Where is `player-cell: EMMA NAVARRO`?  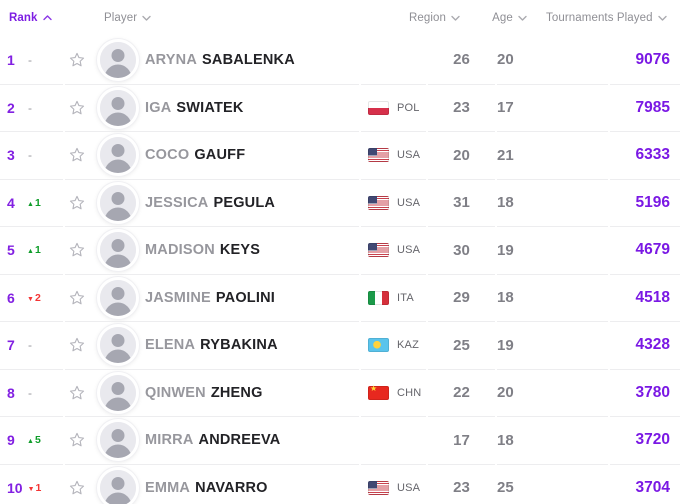 player-cell: EMMA NAVARRO is located at coordinates (212, 483).